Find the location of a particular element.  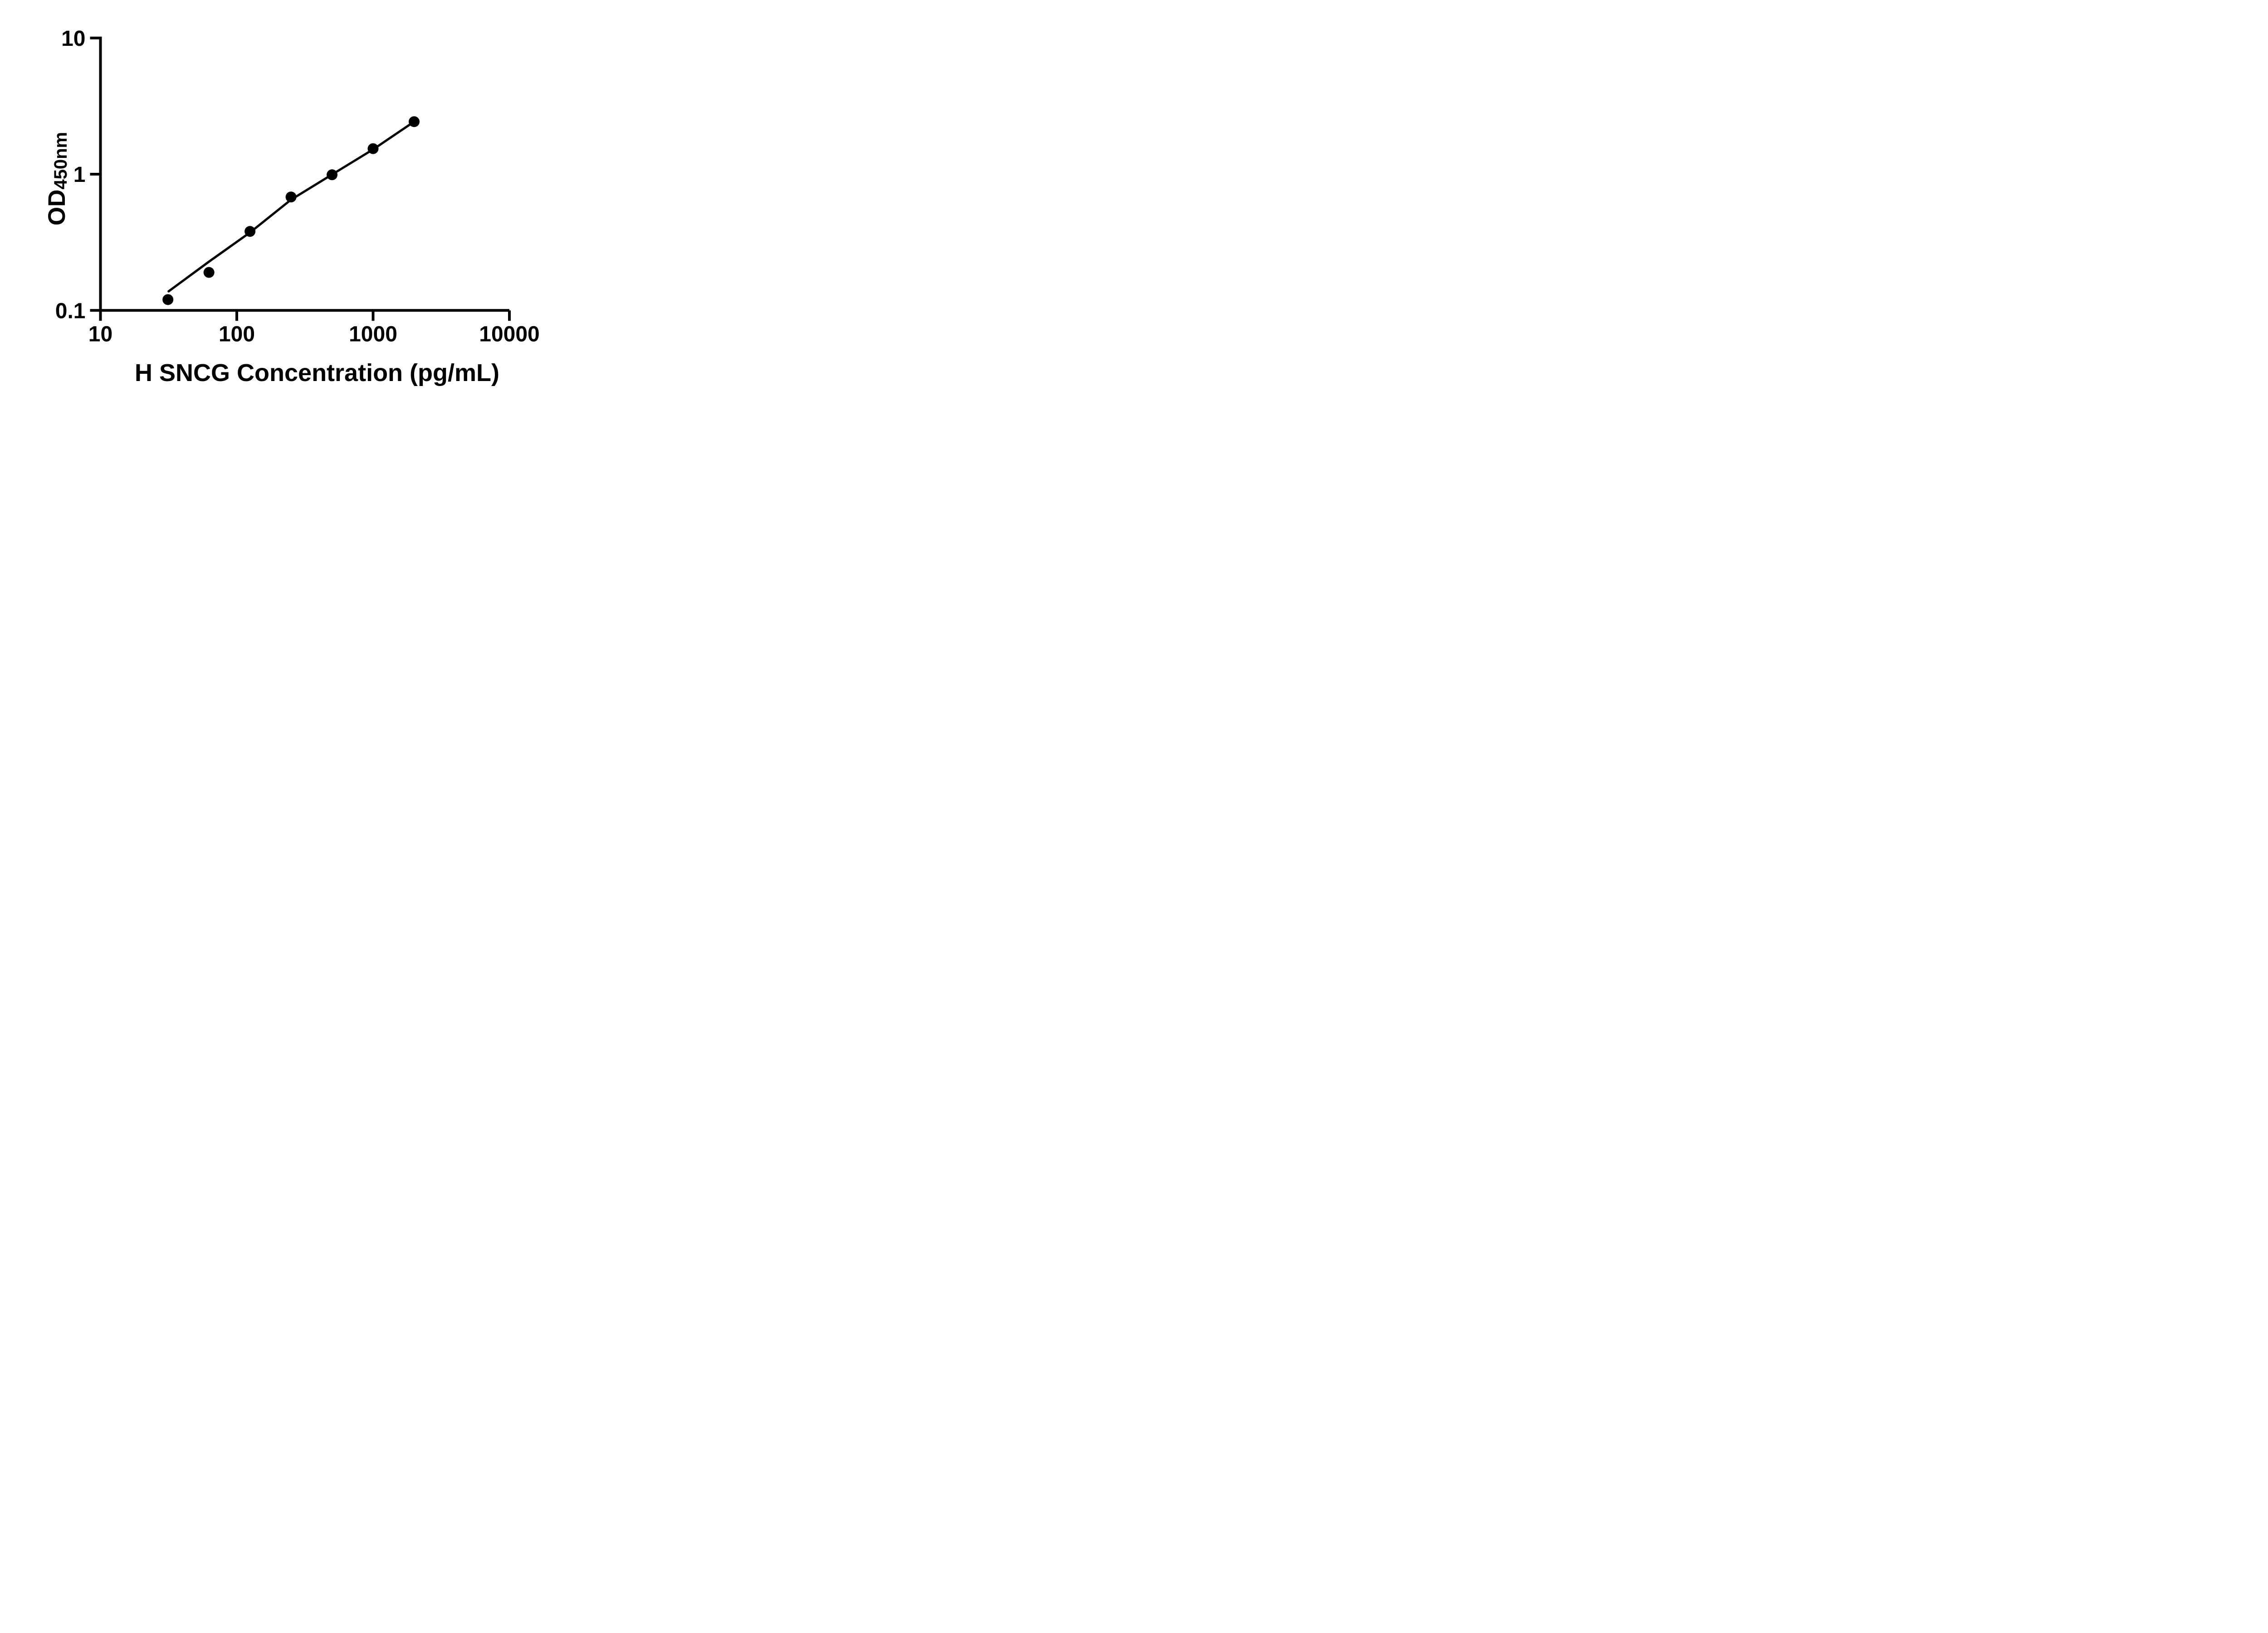

x-tick-label: 1000 is located at coordinates (373, 334).